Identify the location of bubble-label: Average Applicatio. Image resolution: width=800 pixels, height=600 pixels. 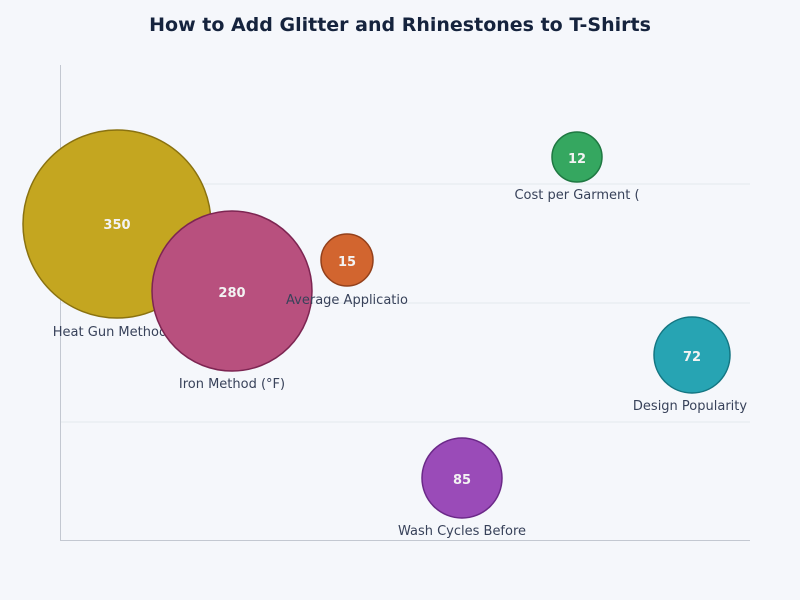
(347, 300).